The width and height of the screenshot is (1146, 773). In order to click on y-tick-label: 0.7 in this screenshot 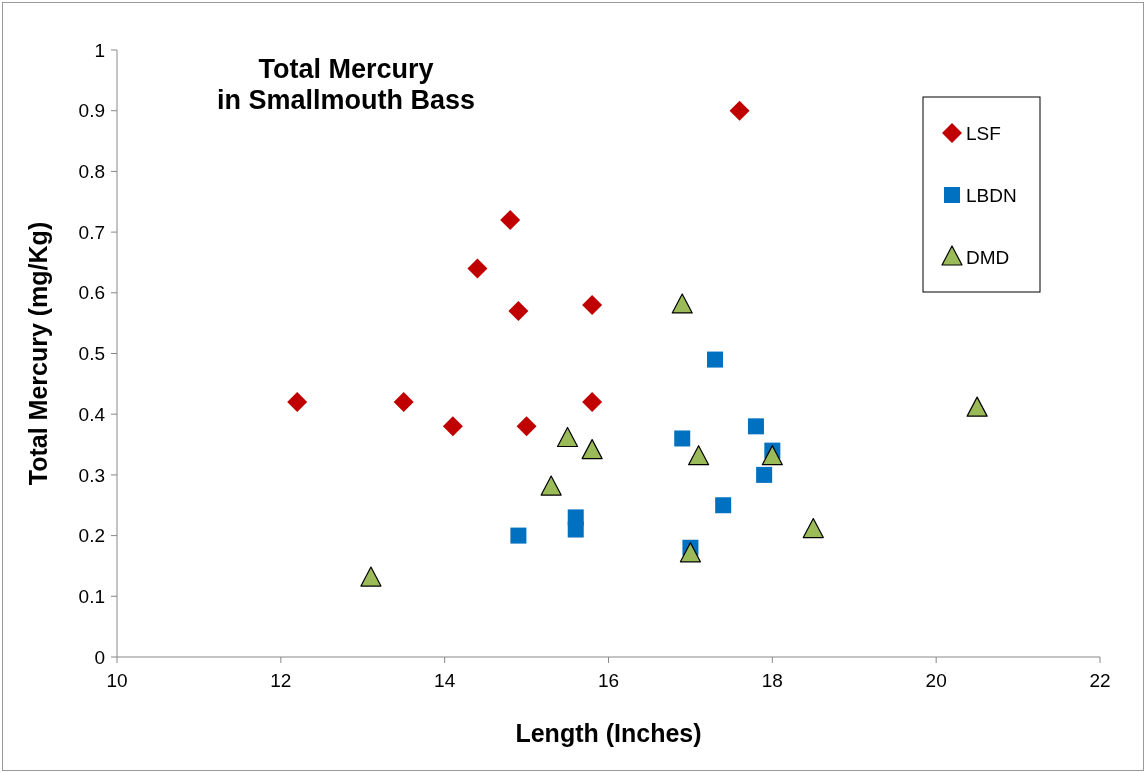, I will do `click(91, 232)`.